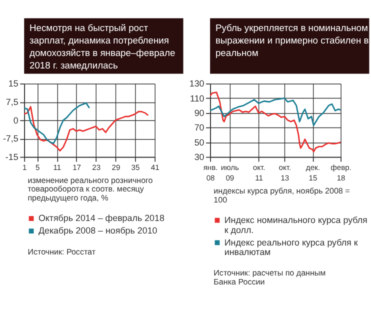 The image size is (371, 326). Describe the element at coordinates (270, 277) in the screenshot. I see `text: Источник: расчеты по данным Банка России` at that location.